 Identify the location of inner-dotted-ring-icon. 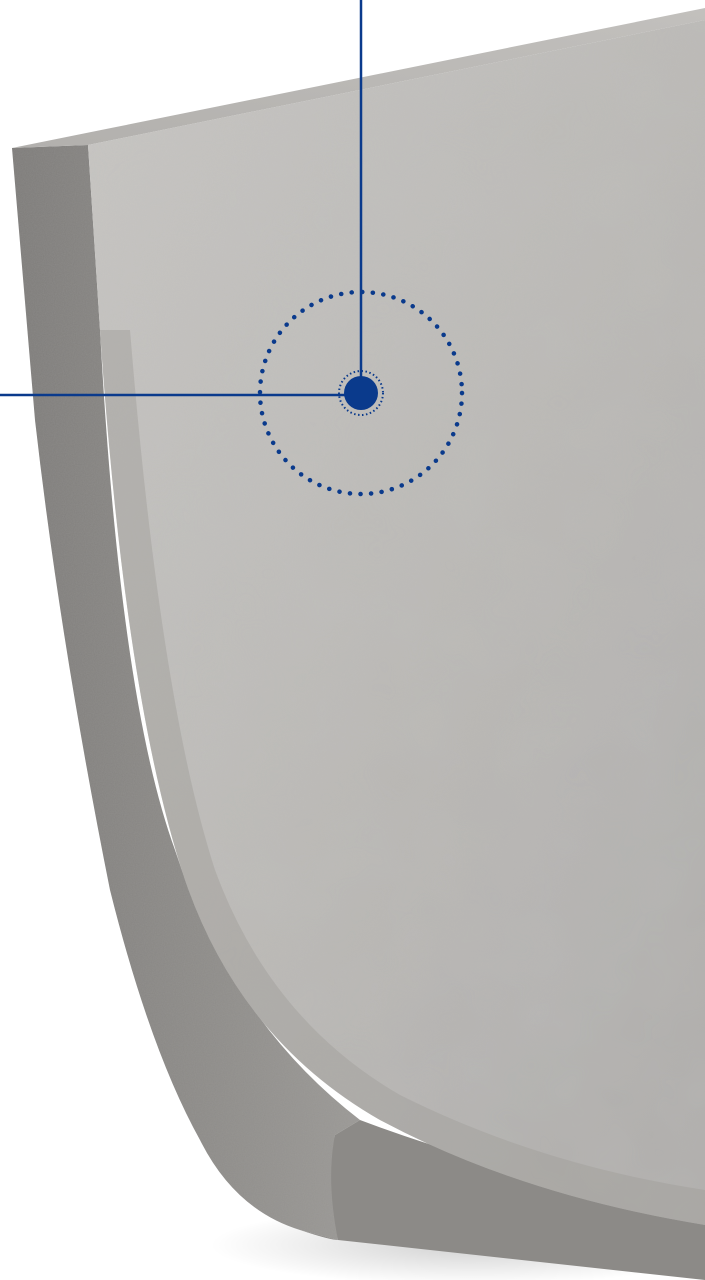
(361, 393).